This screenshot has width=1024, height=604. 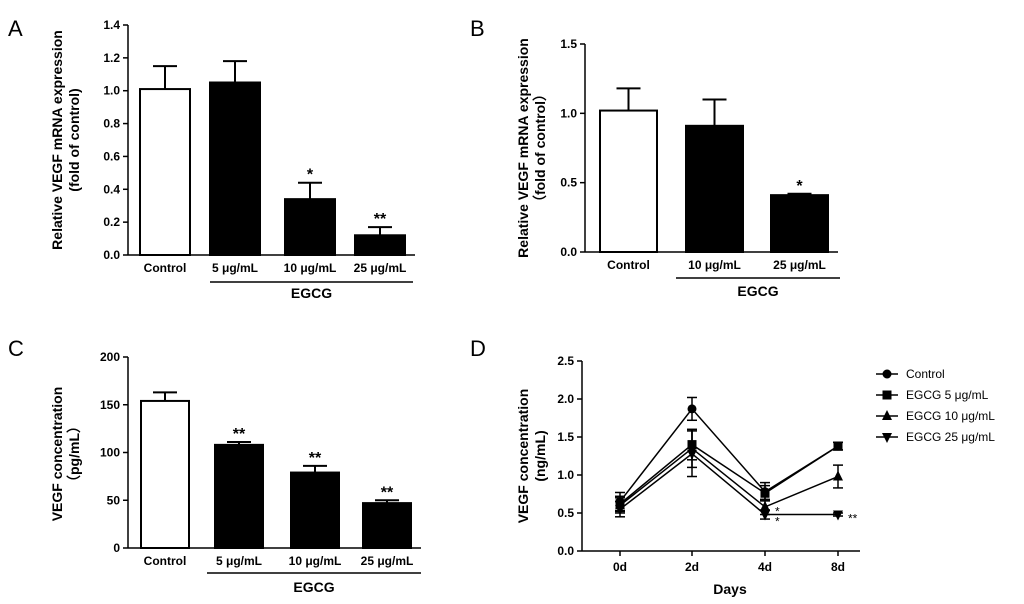 I want to click on y-tick-label: 2.5, so click(x=565, y=361).